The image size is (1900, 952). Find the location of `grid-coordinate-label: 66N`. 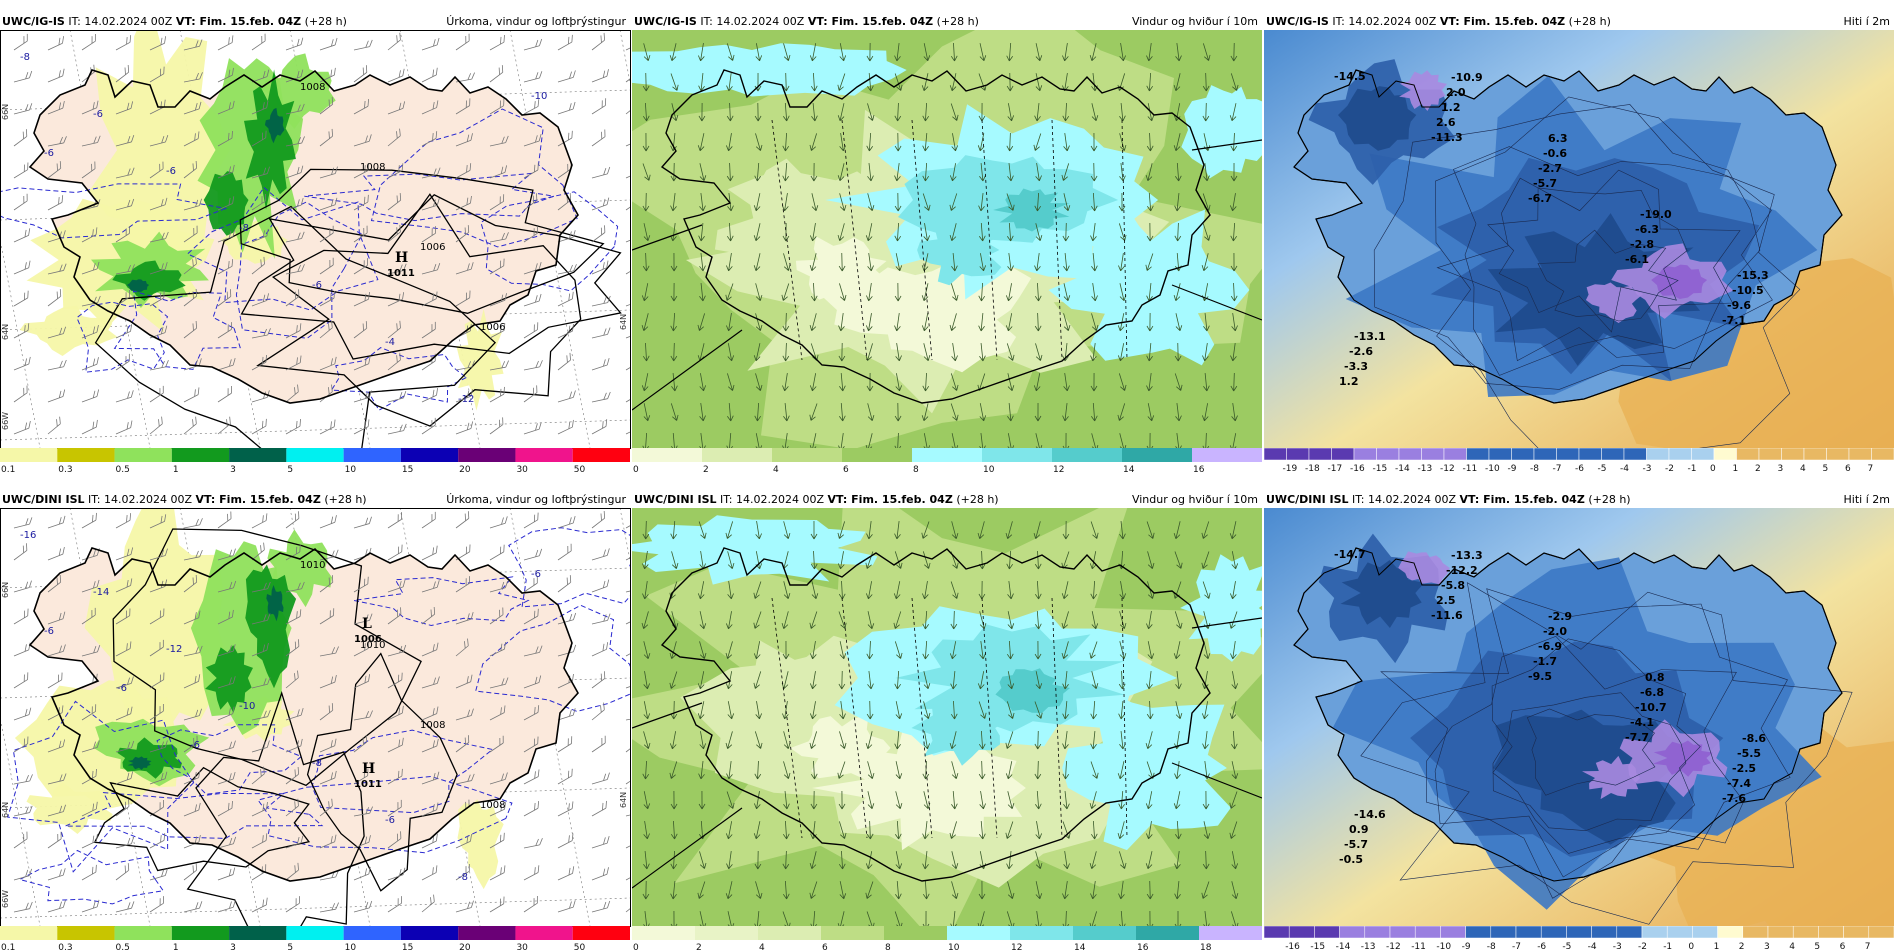

grid-coordinate-label: 66N is located at coordinates (5, 112).